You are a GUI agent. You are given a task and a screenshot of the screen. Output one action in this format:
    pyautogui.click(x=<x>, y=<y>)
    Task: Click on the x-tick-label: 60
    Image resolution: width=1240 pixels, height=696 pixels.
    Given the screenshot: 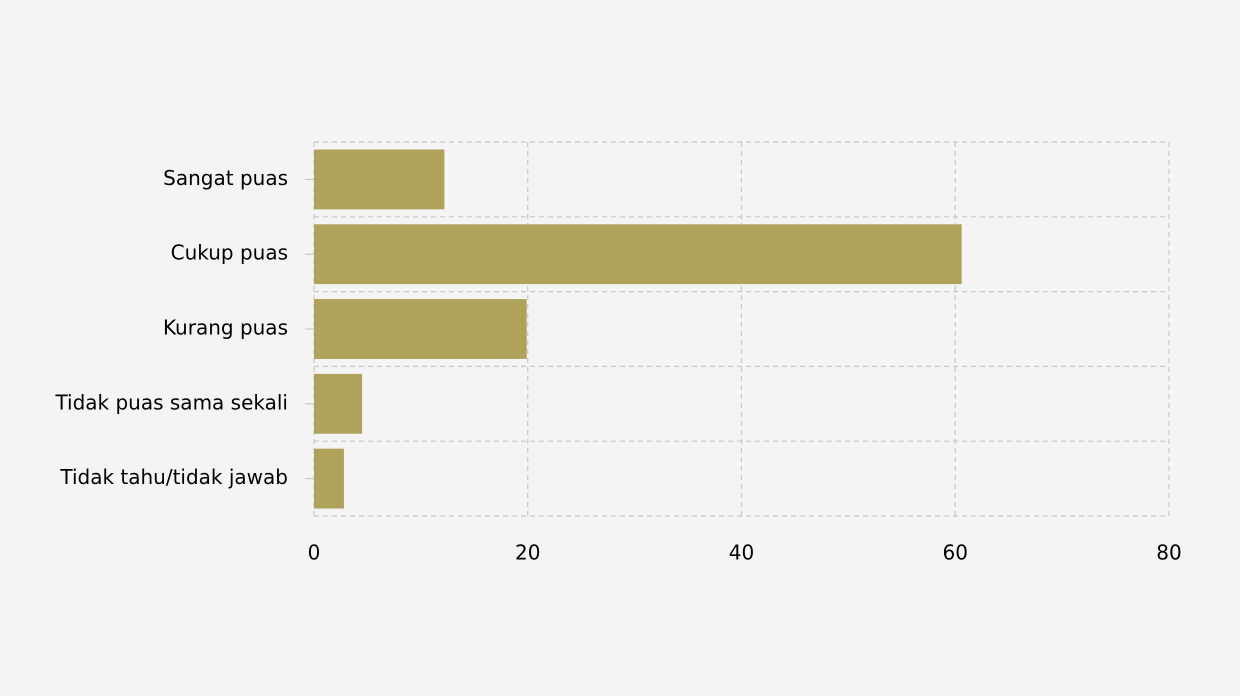 What is the action you would take?
    pyautogui.click(x=955, y=553)
    